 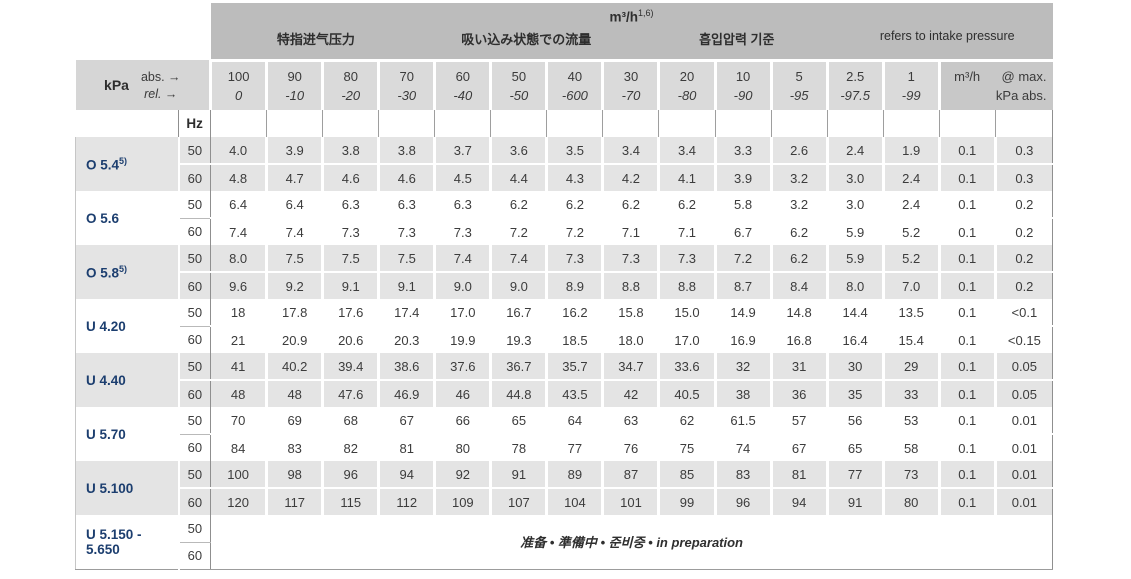 I want to click on value-cell: 17.4, so click(x=407, y=313).